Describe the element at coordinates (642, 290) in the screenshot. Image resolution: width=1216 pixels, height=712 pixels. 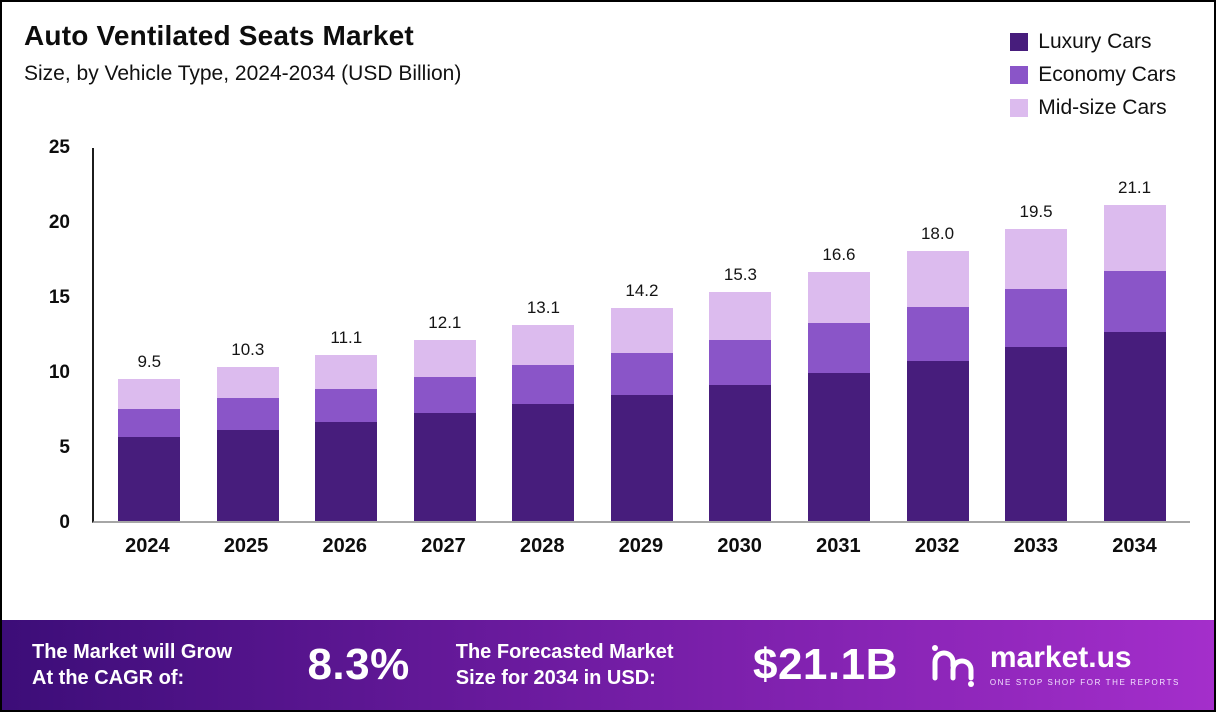
I see `bar-total-label: 14.2` at that location.